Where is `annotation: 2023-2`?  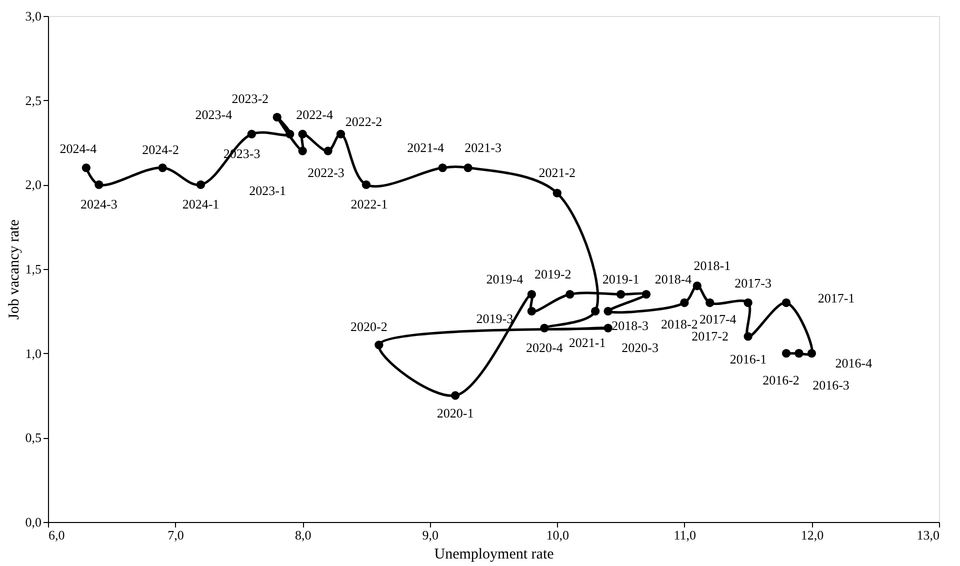
annotation: 2023-2 is located at coordinates (250, 98).